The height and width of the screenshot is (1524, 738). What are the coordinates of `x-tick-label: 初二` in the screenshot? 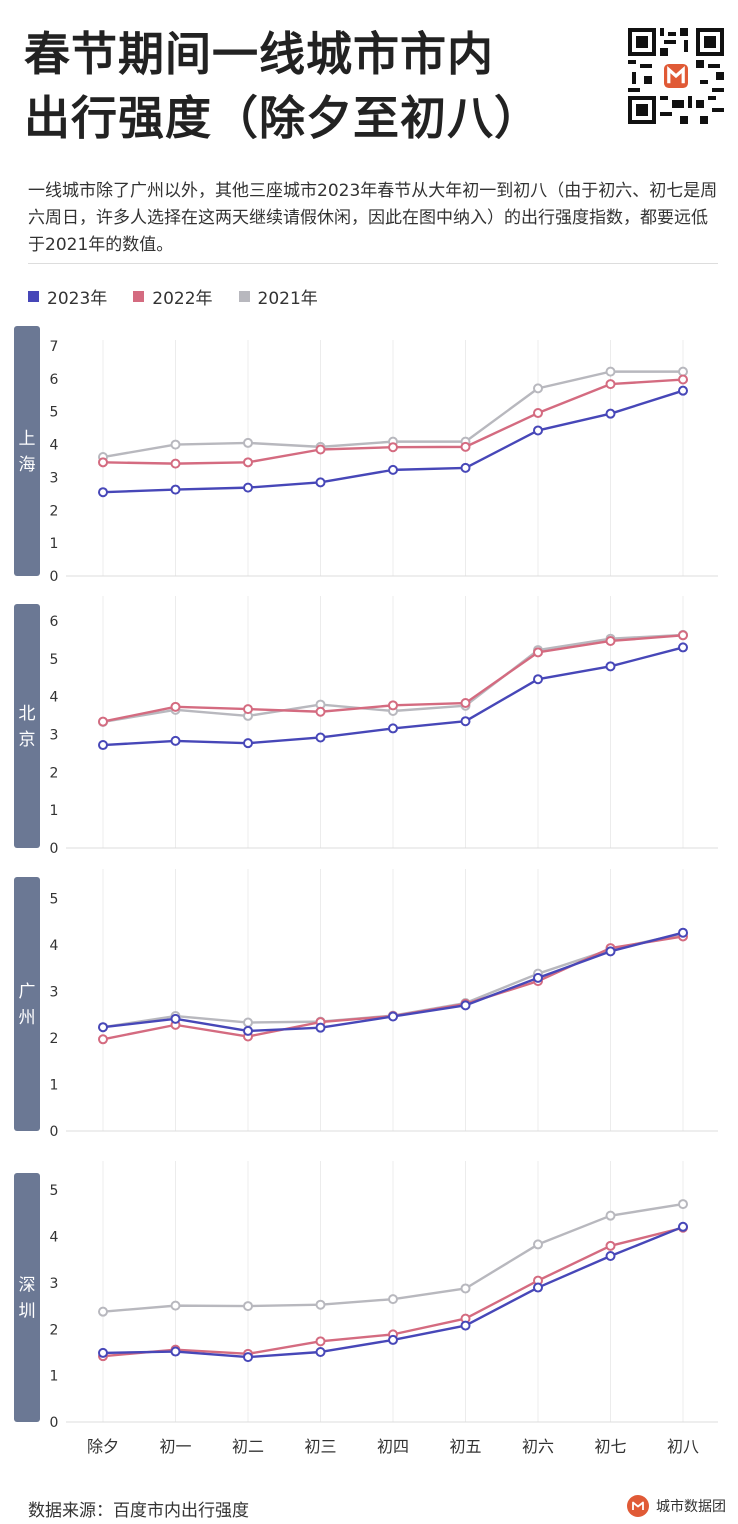 It's located at (248, 1446).